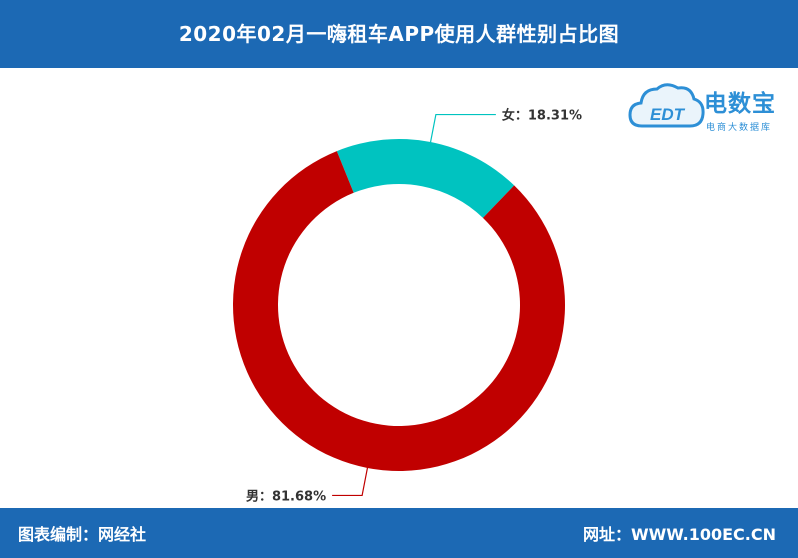 The width and height of the screenshot is (798, 558). I want to click on donut-slice-female, so click(425, 178).